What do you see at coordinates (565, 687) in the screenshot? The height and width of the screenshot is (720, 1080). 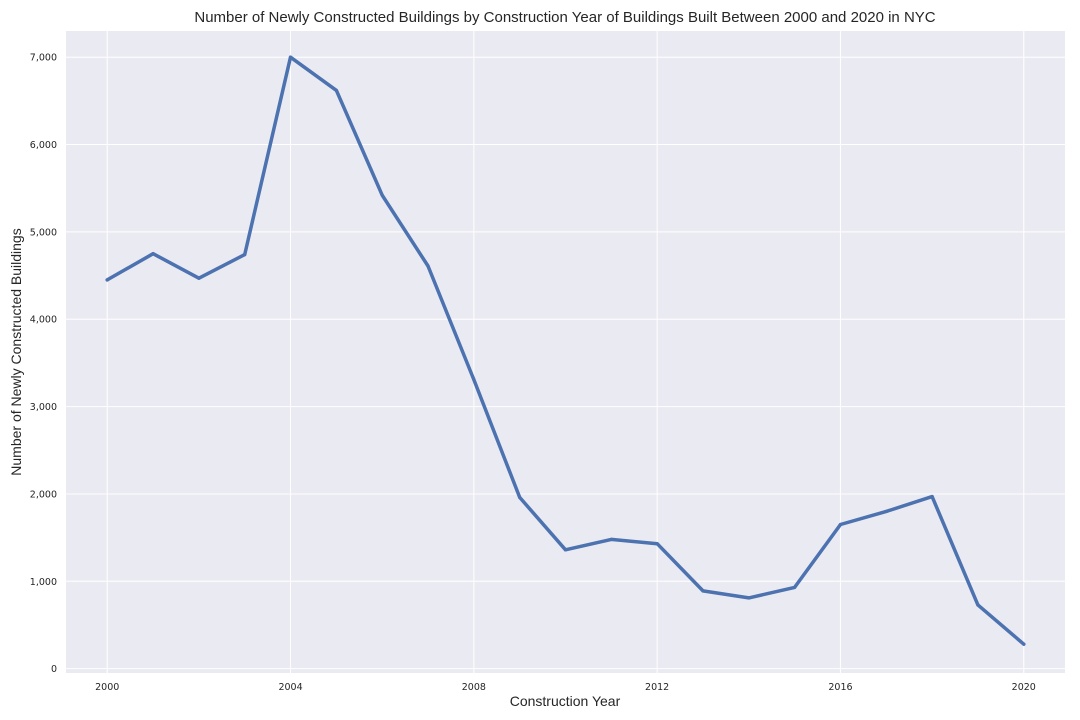 I see `x-axis-ticks: 2000 2004 2008 2012 2016 2020` at bounding box center [565, 687].